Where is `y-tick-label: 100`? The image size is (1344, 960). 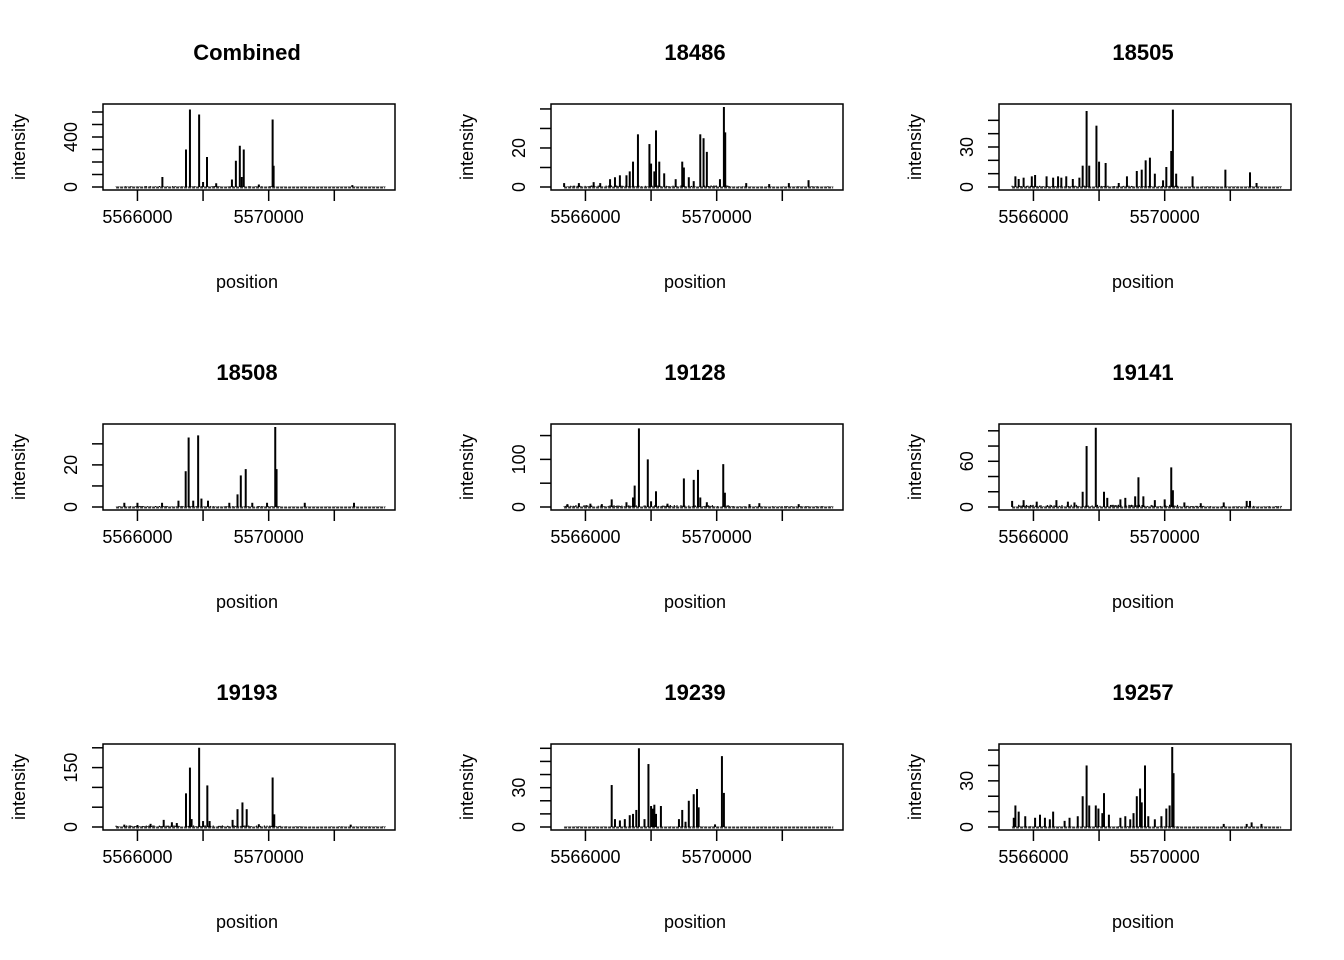 y-tick-label: 100 is located at coordinates (519, 459).